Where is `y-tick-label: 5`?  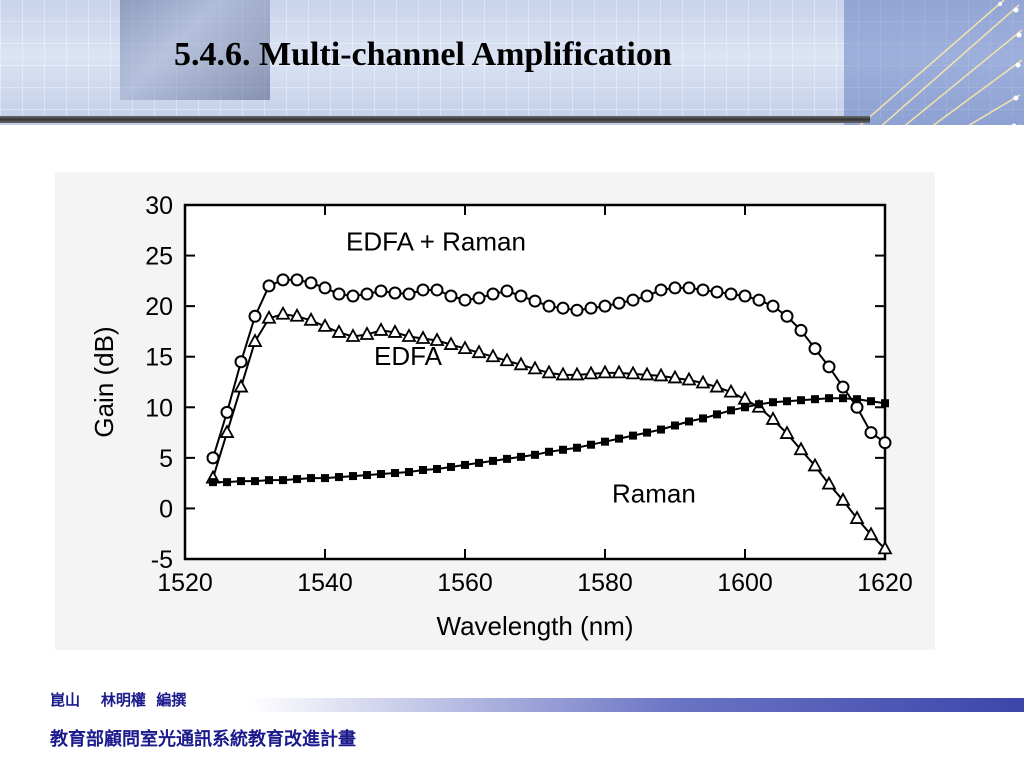
y-tick-label: 5 is located at coordinates (166, 459).